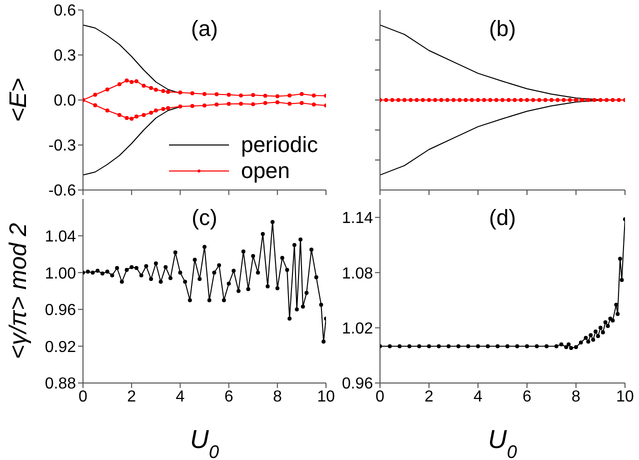 This screenshot has width=639, height=460. Describe the element at coordinates (204, 218) in the screenshot. I see `chart-title: (c)` at that location.